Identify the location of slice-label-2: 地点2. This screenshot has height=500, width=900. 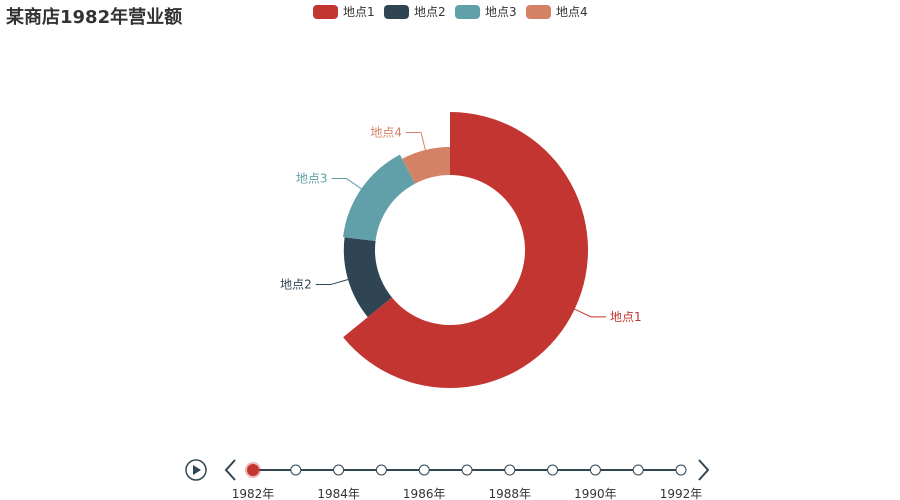
(296, 285).